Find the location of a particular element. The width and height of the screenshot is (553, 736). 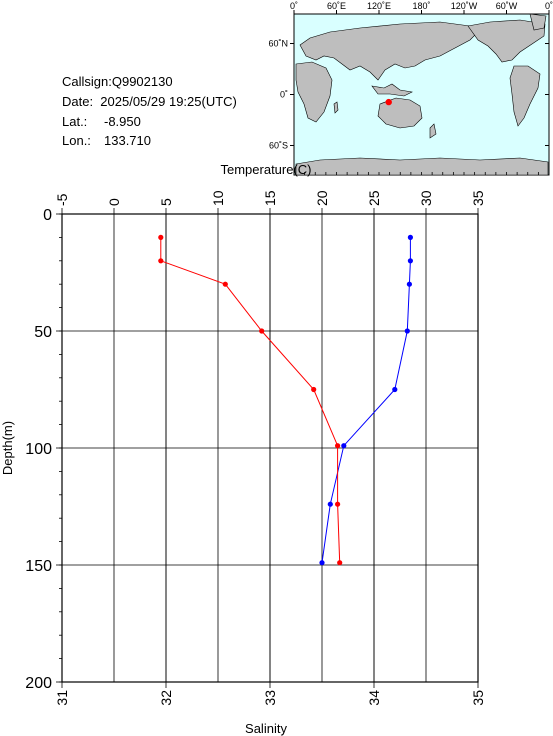

bottom-axis-title: Salinity is located at coordinates (266, 728).